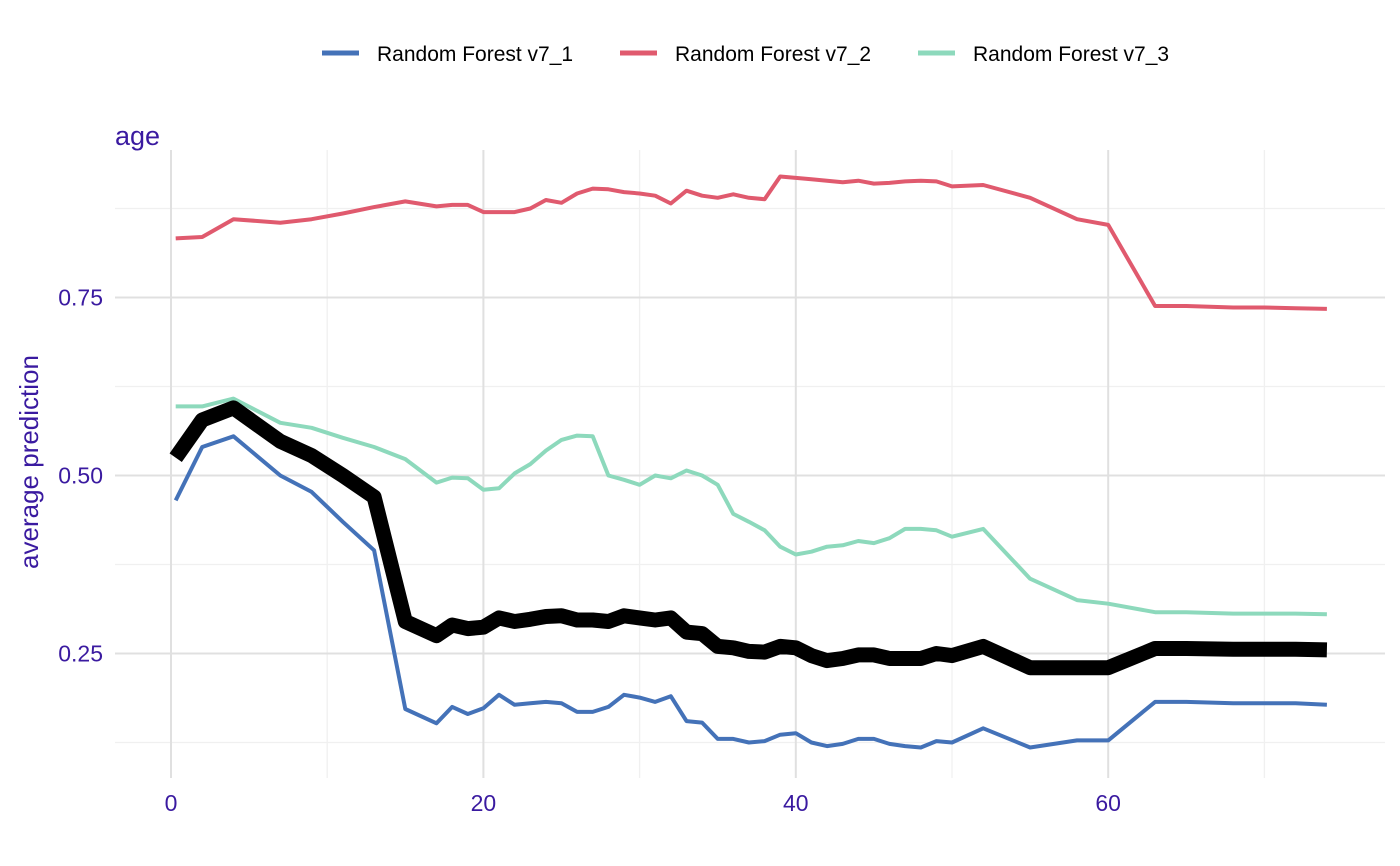 This screenshot has width=1400, height=866. Describe the element at coordinates (796, 803) in the screenshot. I see `x-tick-label: 40` at that location.